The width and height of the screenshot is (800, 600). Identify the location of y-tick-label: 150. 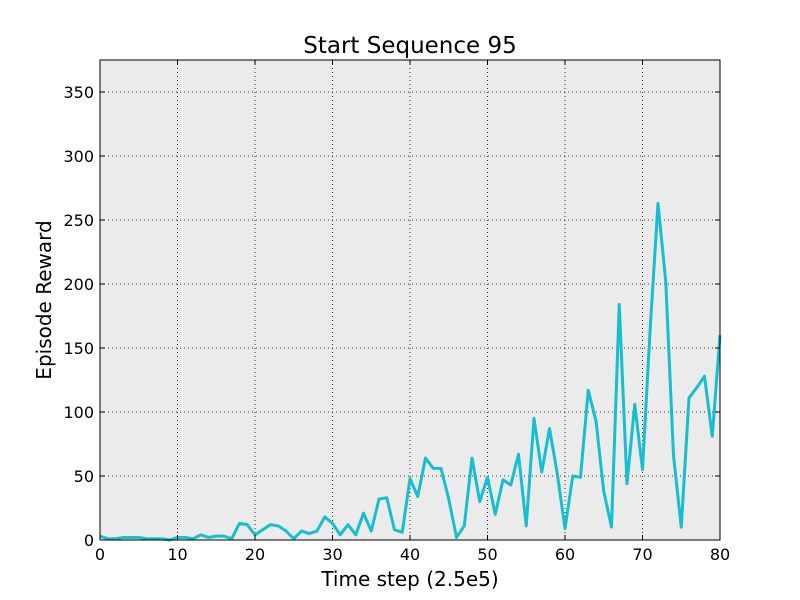
(78, 348).